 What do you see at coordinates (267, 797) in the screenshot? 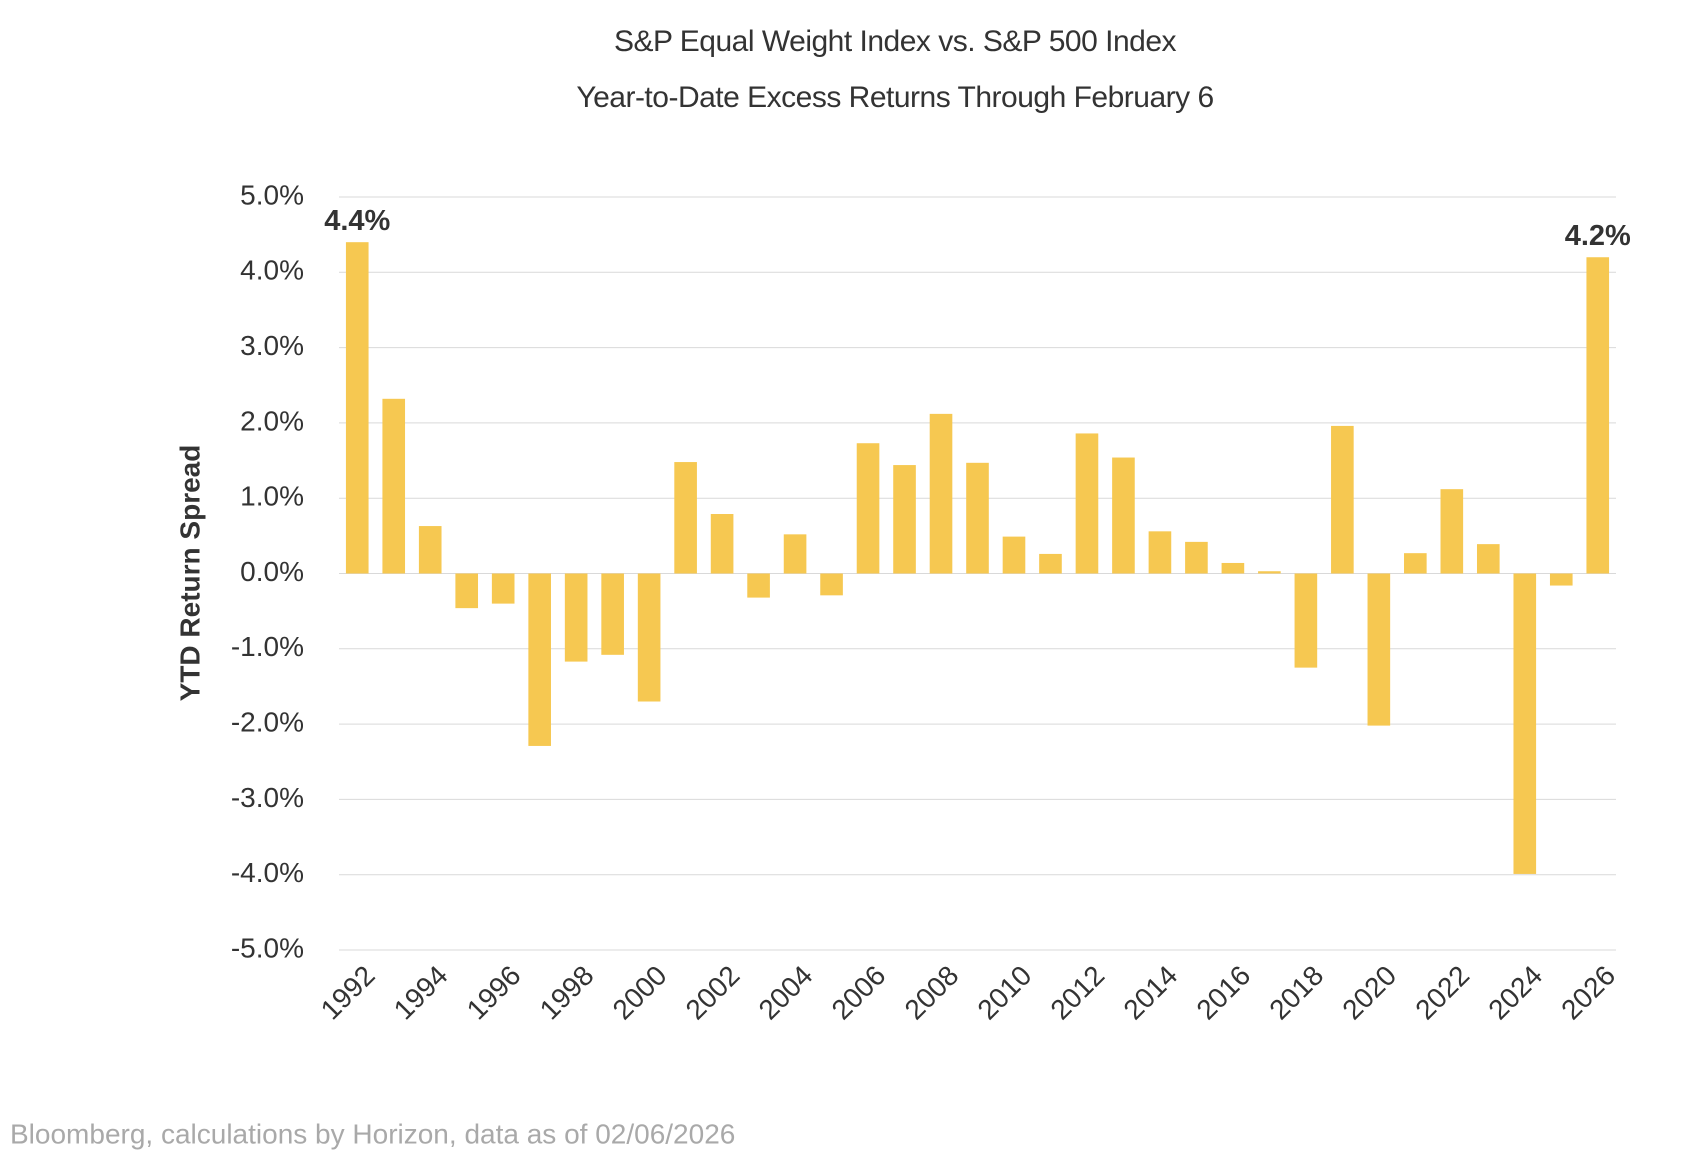
I see `y-tick-label: -3.0%` at bounding box center [267, 797].